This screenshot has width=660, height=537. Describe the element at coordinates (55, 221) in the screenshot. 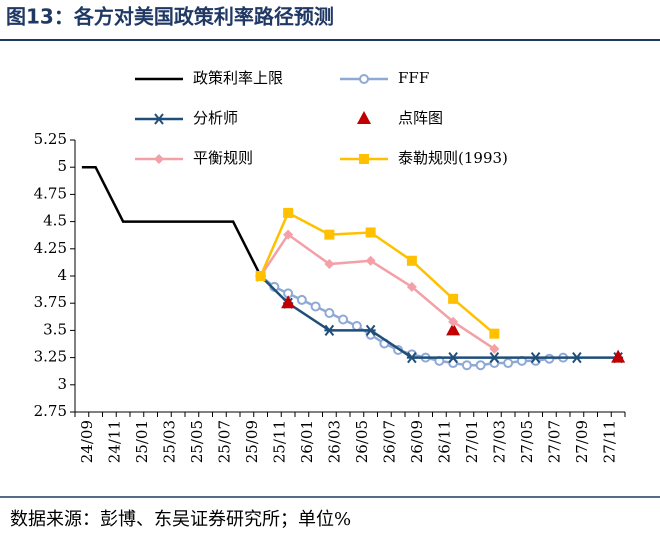

I see `y-tick-label: 4.5` at that location.